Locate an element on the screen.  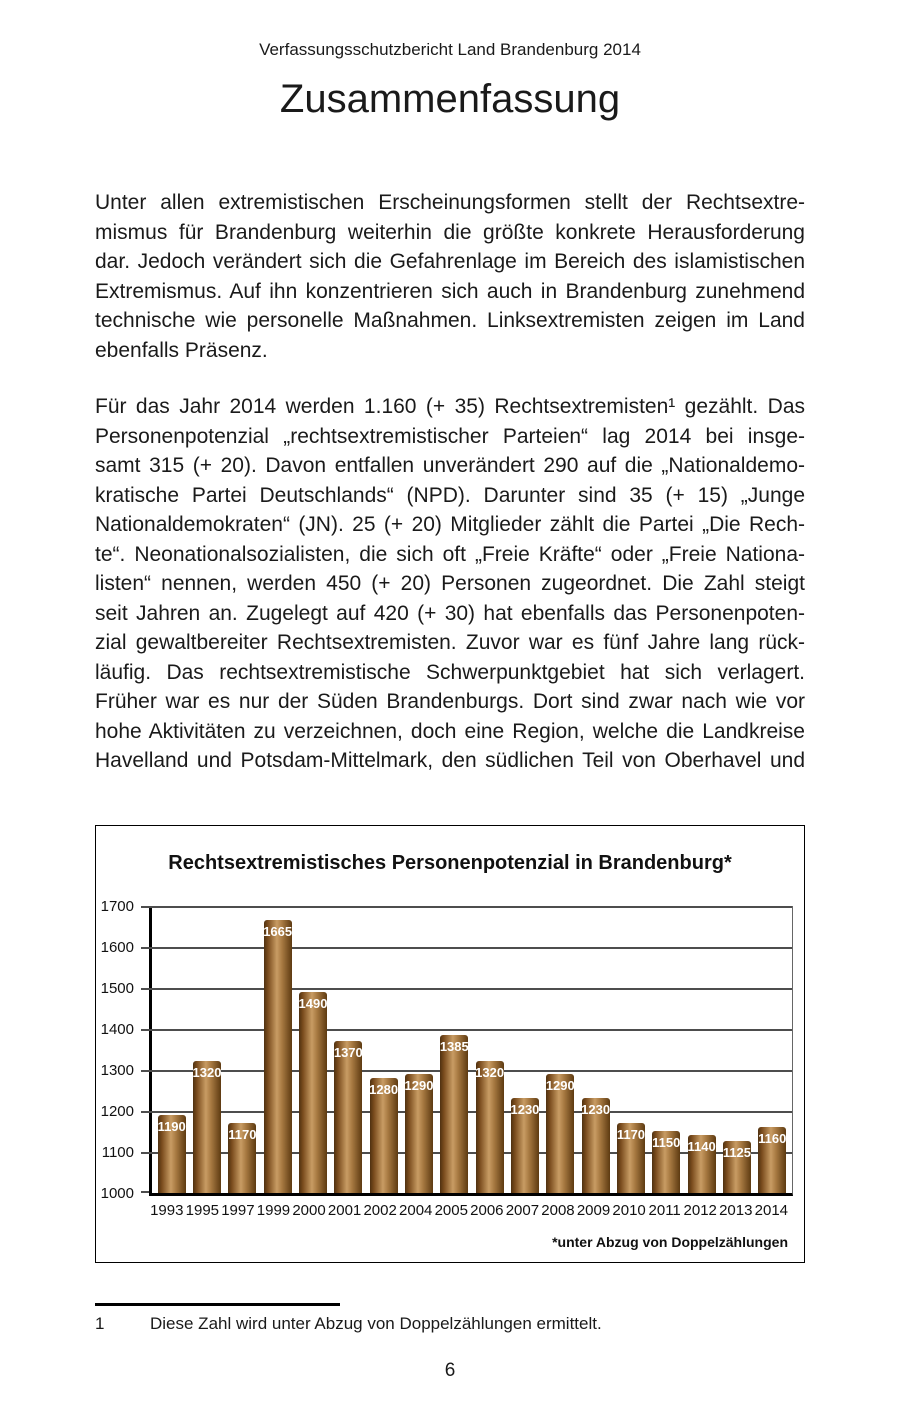
bar: 1230 is located at coordinates (596, 1145).